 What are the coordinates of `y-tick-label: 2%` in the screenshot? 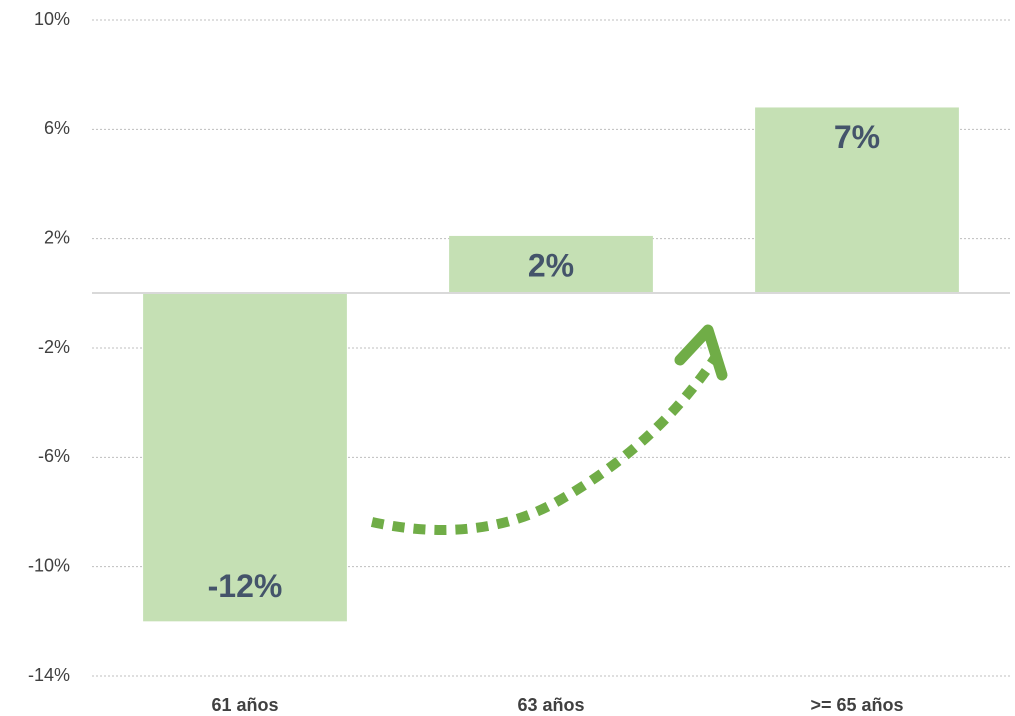 It's located at (57, 237).